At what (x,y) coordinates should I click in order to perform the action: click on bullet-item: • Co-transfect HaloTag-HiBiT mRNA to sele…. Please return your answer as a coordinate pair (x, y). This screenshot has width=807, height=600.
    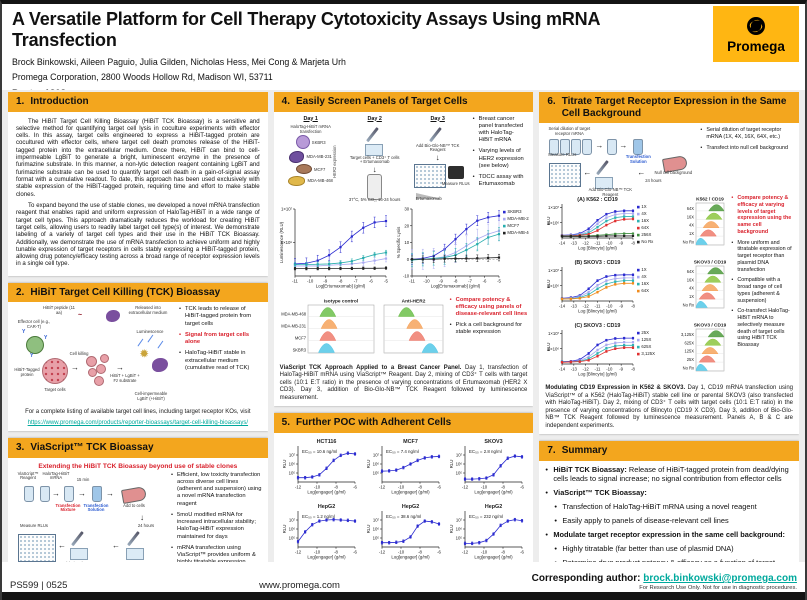
    Looking at the image, I should click on (762, 328).